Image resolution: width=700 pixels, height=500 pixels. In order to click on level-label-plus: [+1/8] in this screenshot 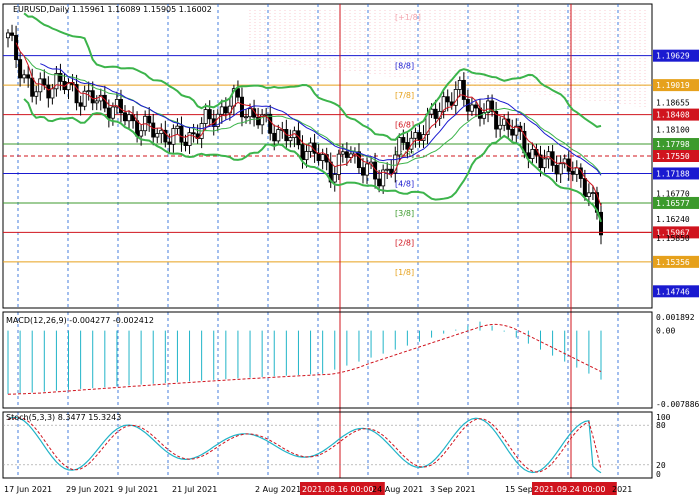, I will do `click(408, 17)`.